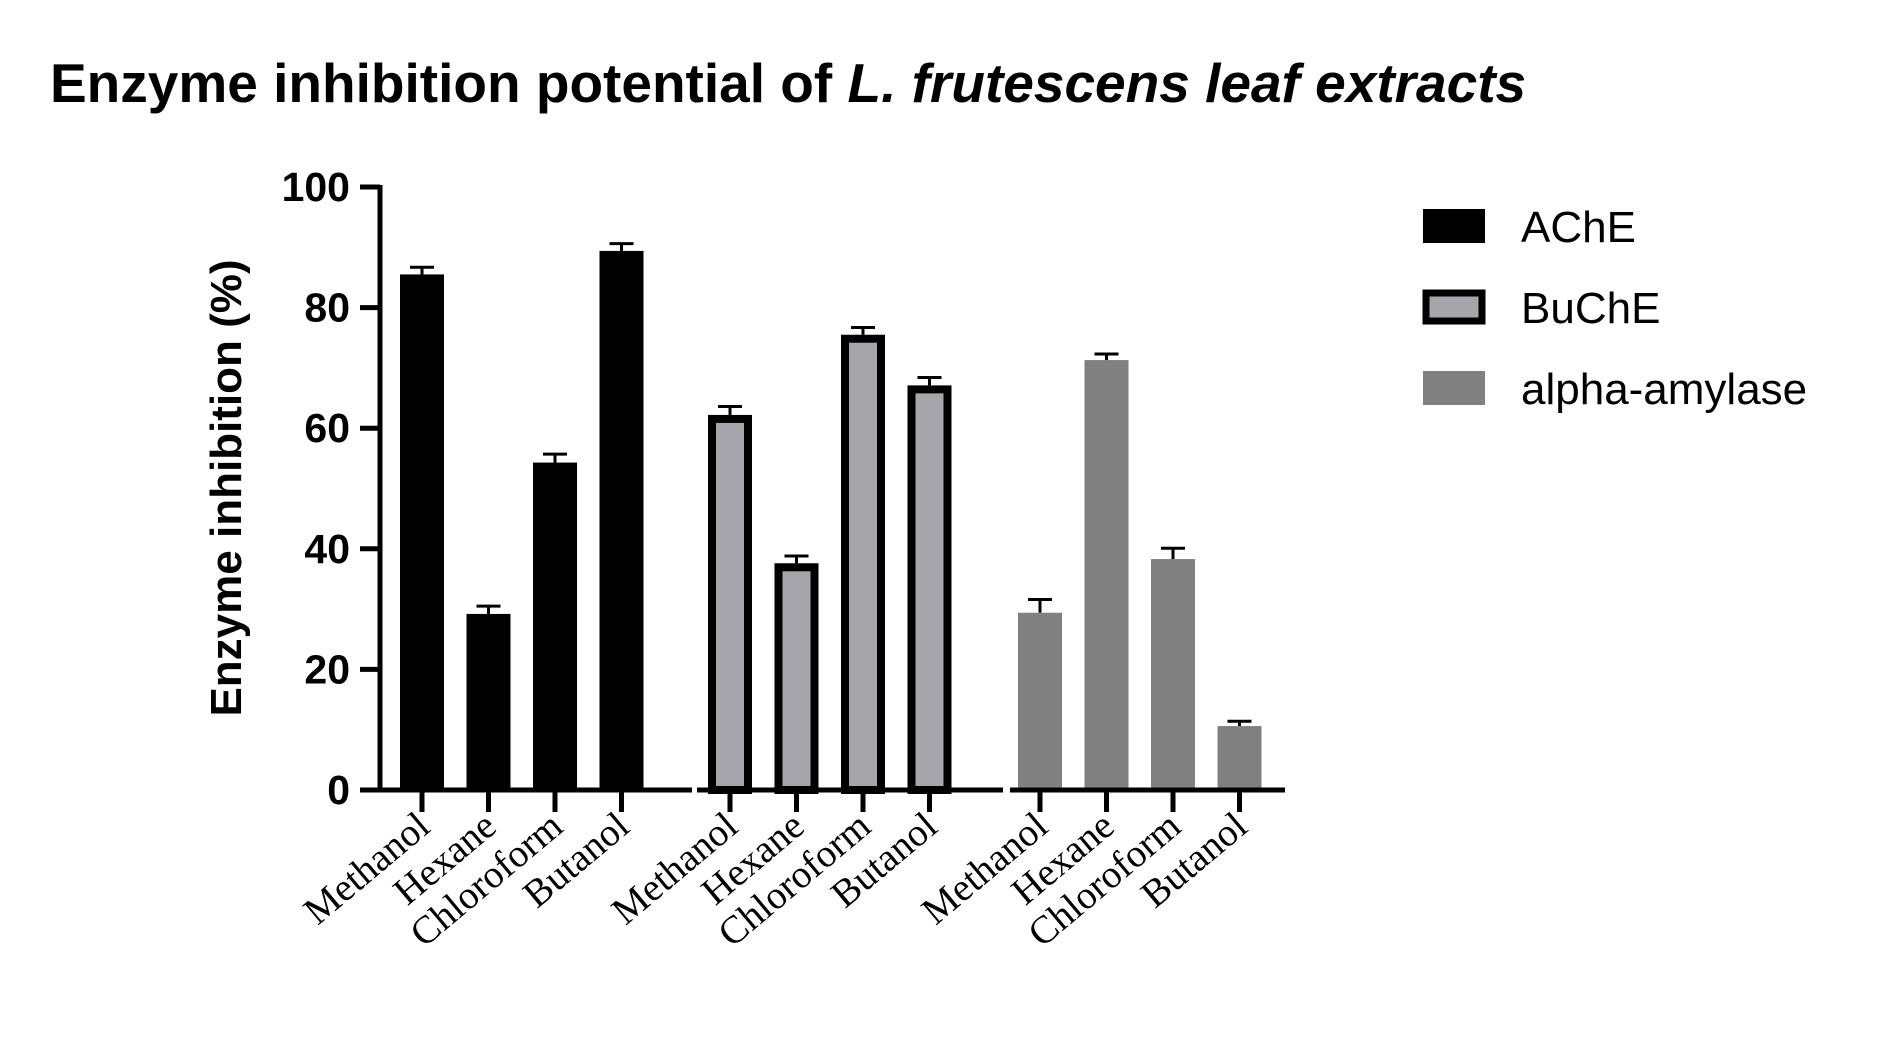 This screenshot has height=1051, width=1880. Describe the element at coordinates (327, 669) in the screenshot. I see `y-tick-label: 20` at that location.